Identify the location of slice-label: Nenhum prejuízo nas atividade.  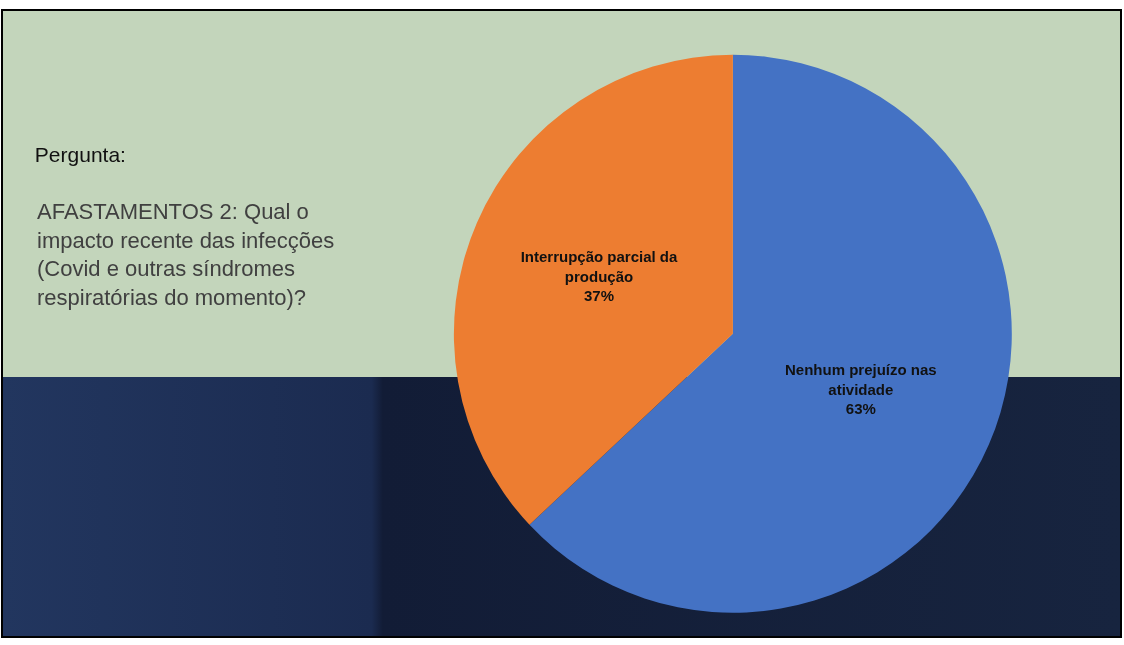
(861, 379).